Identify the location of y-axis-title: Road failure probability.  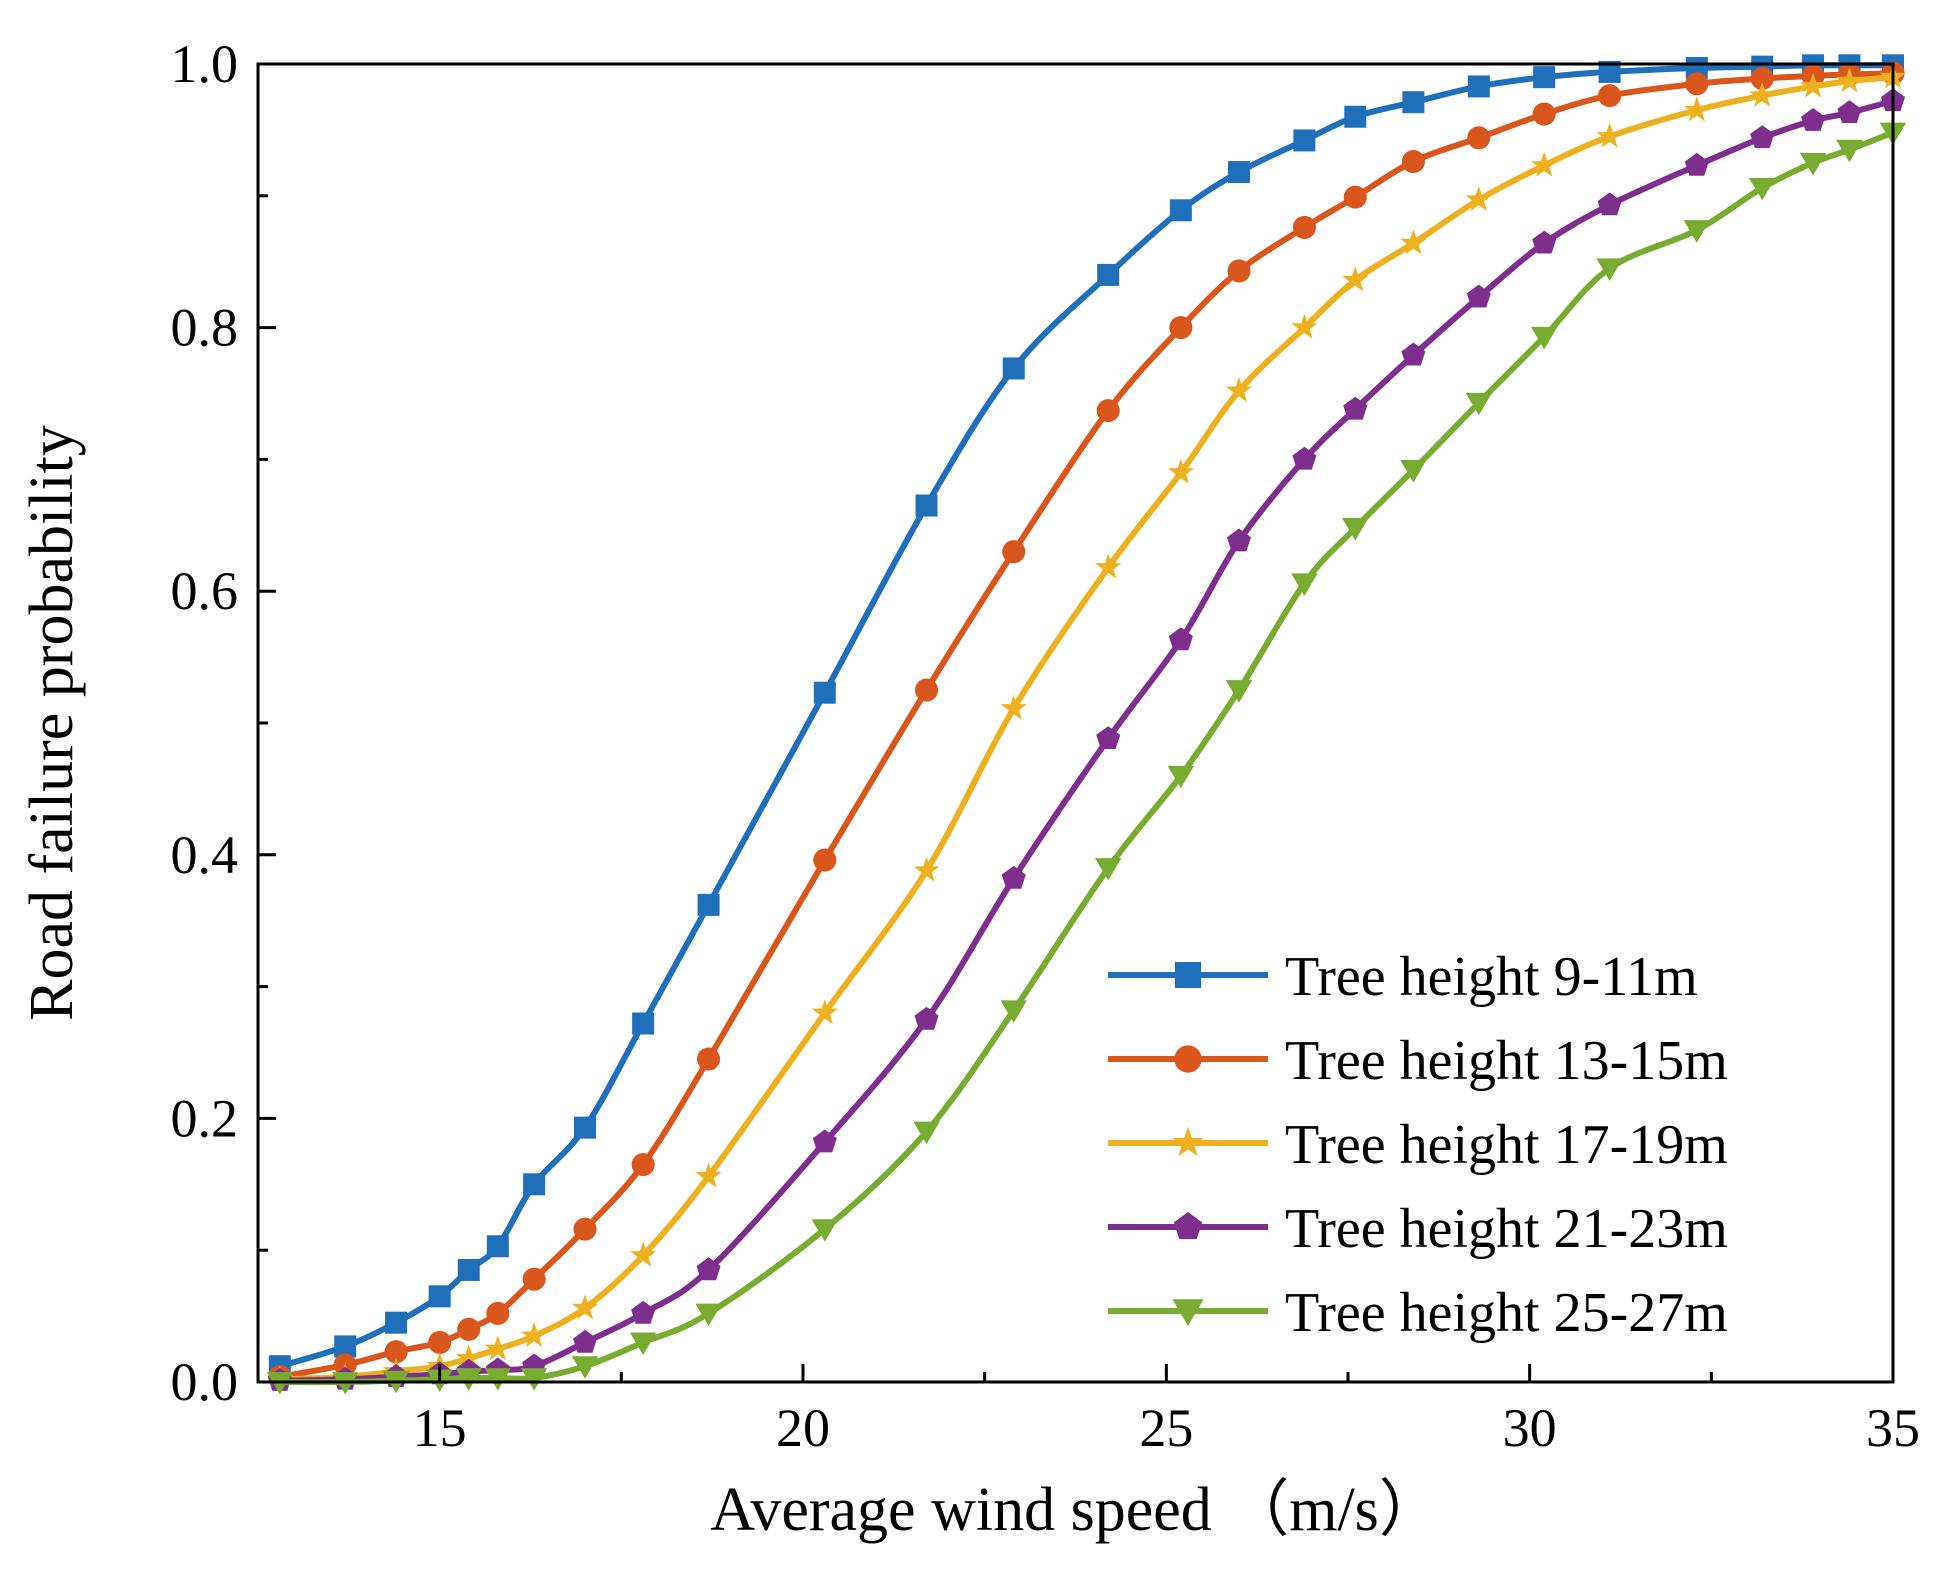
(52, 723).